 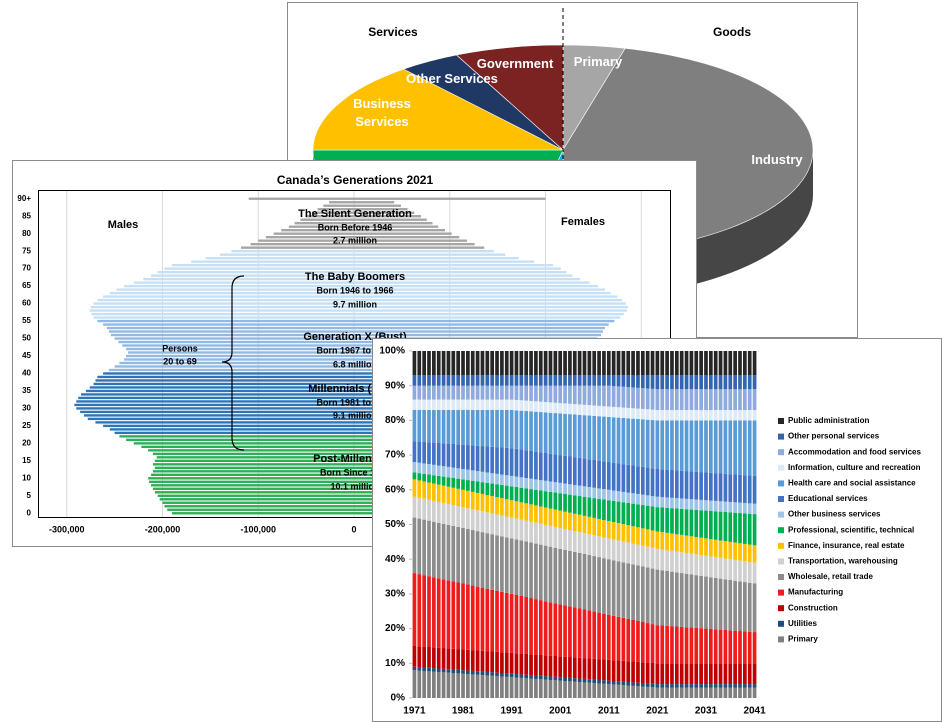 What do you see at coordinates (26, 442) in the screenshot?
I see `y-tick-label: 20` at bounding box center [26, 442].